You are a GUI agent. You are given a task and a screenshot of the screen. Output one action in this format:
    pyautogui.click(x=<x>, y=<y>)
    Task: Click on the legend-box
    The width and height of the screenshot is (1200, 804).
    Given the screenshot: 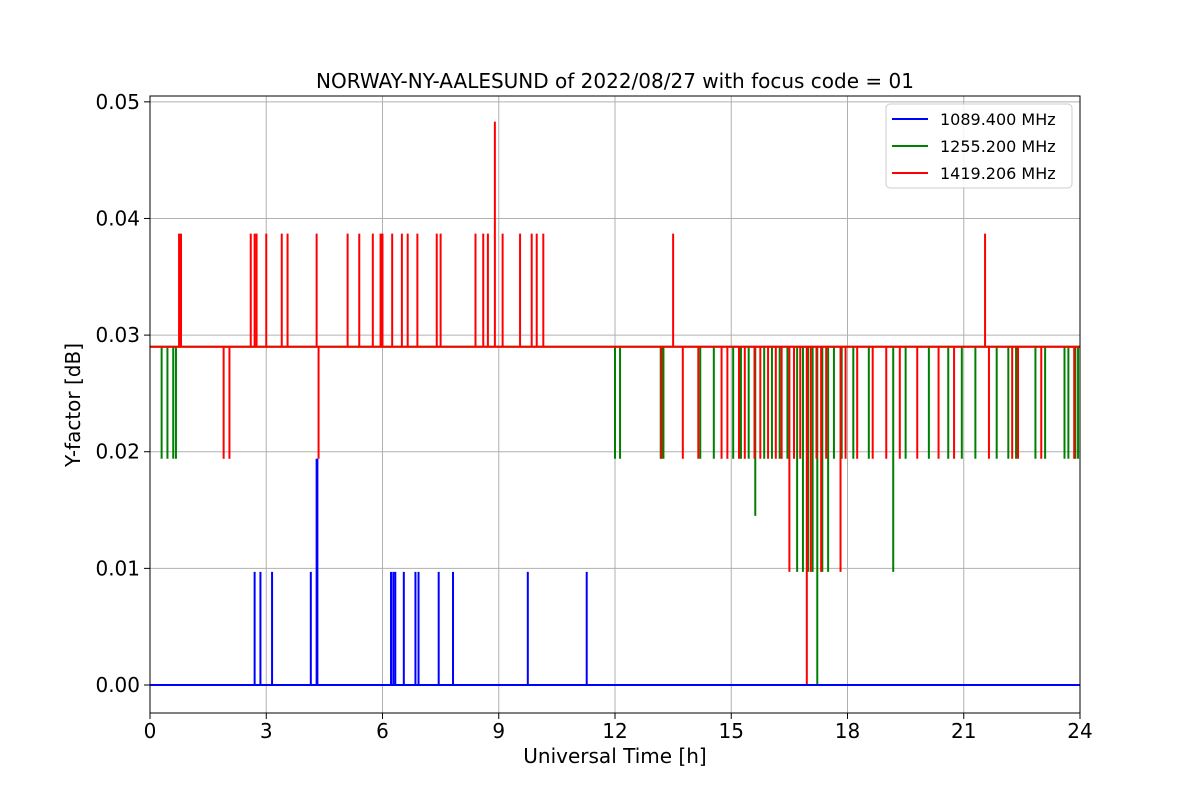 What is the action you would take?
    pyautogui.click(x=979, y=146)
    